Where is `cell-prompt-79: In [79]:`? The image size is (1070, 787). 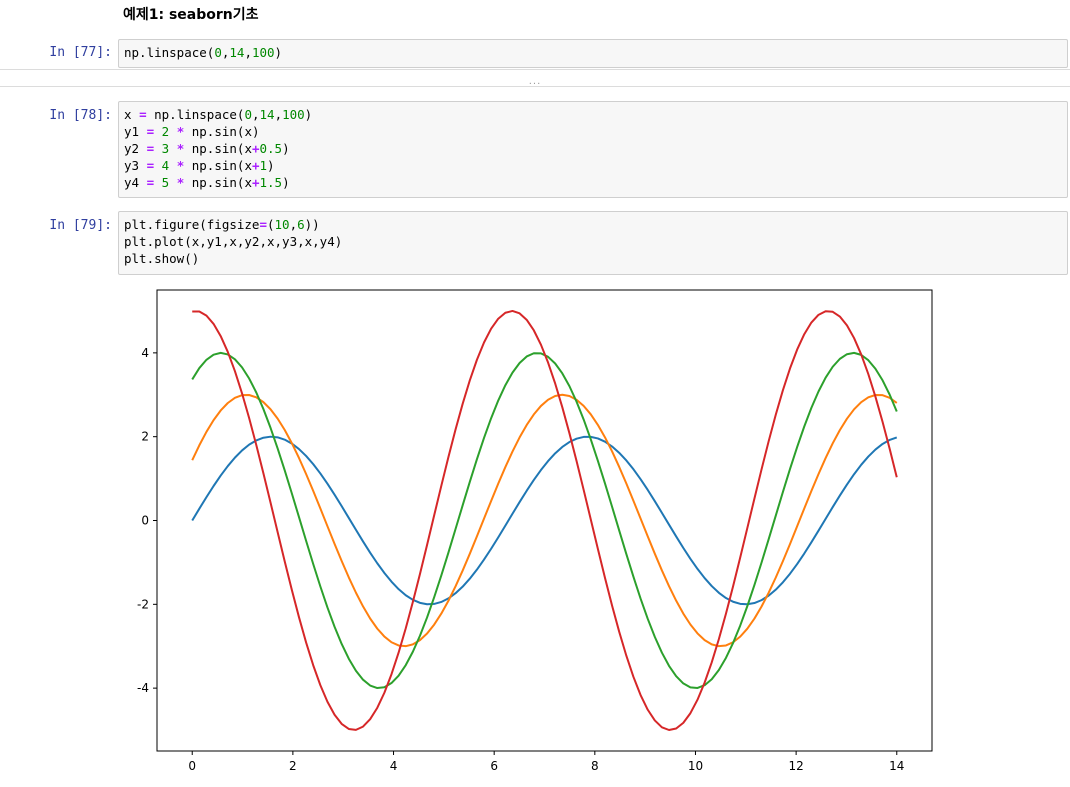 cell-prompt-79: In [79]: is located at coordinates (80, 225).